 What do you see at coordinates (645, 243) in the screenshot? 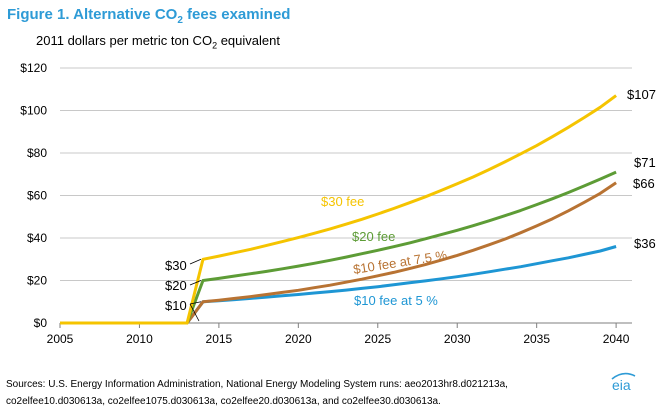
I see `end-value-label: $36` at bounding box center [645, 243].